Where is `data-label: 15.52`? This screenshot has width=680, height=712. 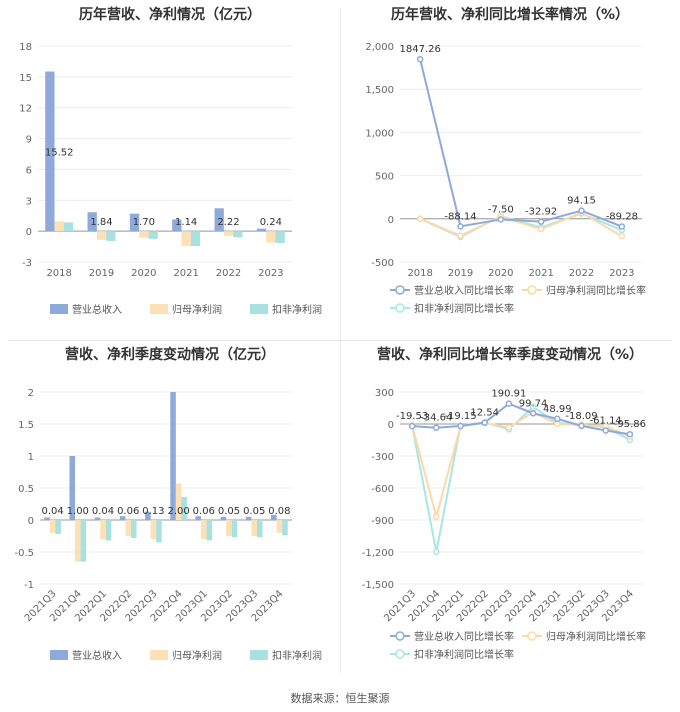
data-label: 15.52 is located at coordinates (59, 152).